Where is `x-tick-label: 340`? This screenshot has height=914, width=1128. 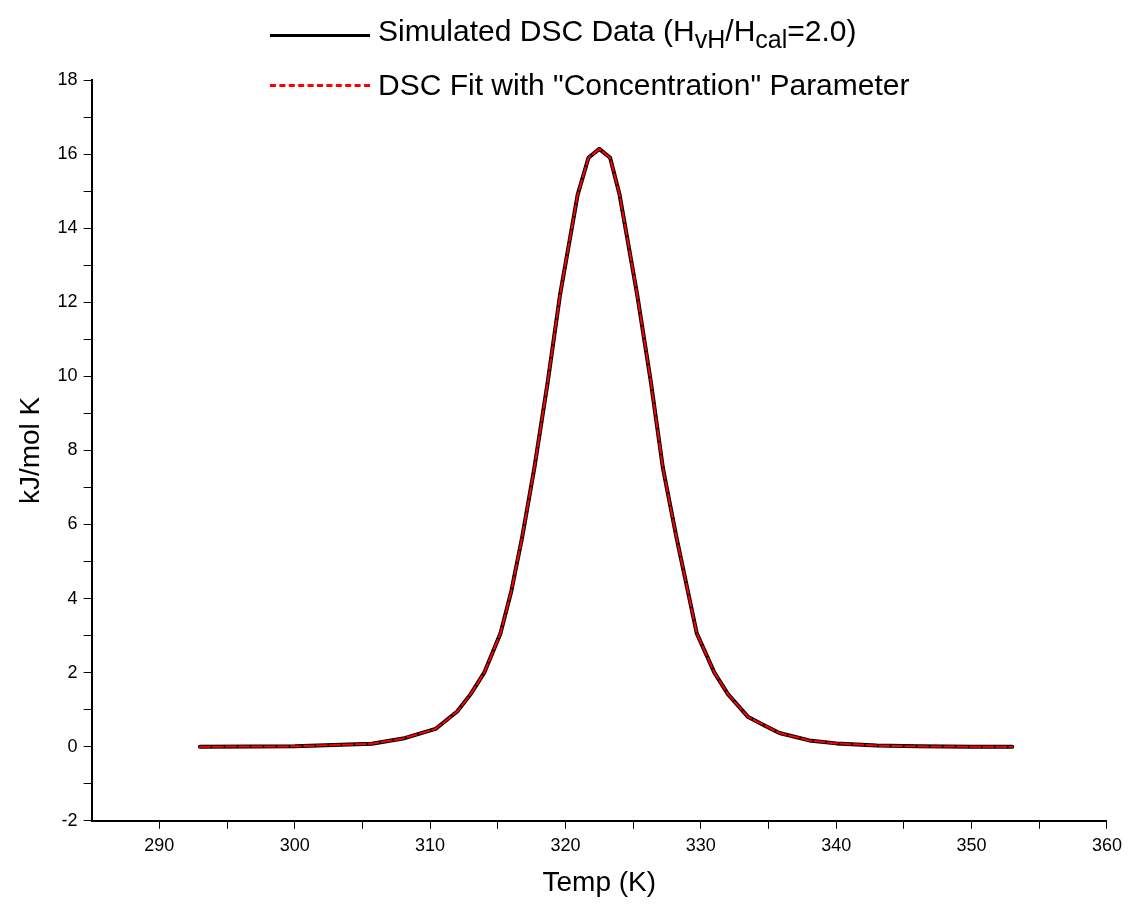 x-tick-label: 340 is located at coordinates (836, 844).